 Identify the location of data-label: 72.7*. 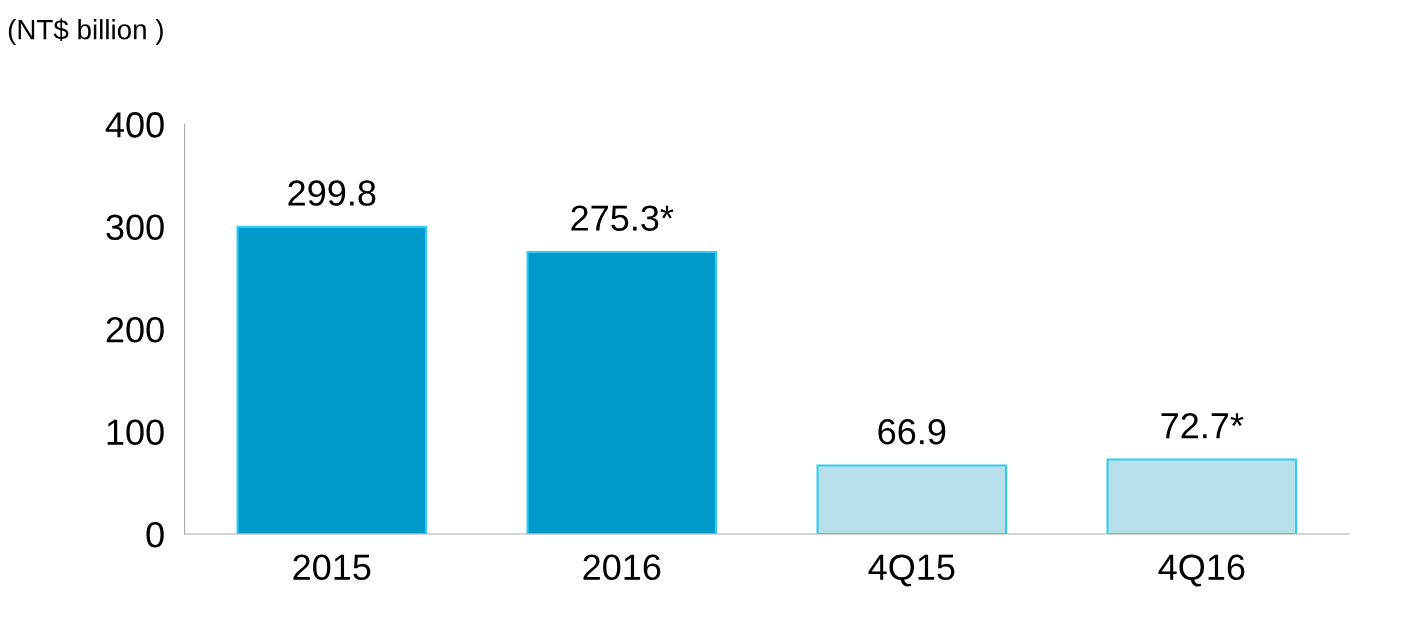
(1202, 425).